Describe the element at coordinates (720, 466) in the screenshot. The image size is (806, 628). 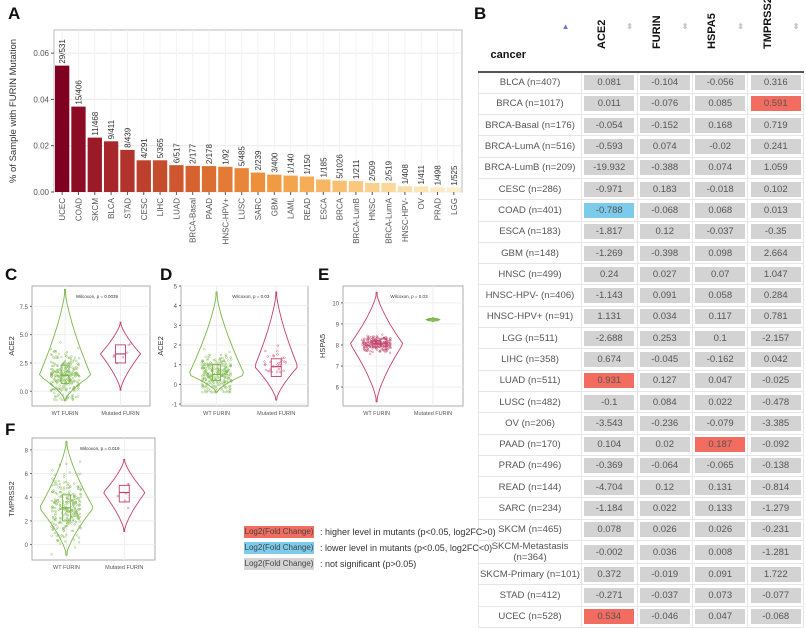
I see `value-cell: -0.065` at that location.